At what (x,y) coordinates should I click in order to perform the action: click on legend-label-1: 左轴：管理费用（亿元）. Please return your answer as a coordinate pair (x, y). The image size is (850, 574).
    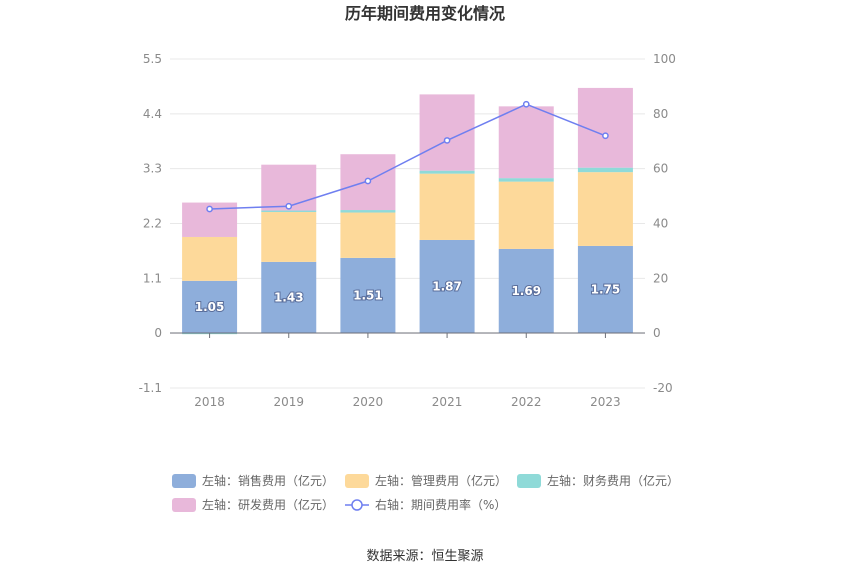
    Looking at the image, I should click on (441, 480).